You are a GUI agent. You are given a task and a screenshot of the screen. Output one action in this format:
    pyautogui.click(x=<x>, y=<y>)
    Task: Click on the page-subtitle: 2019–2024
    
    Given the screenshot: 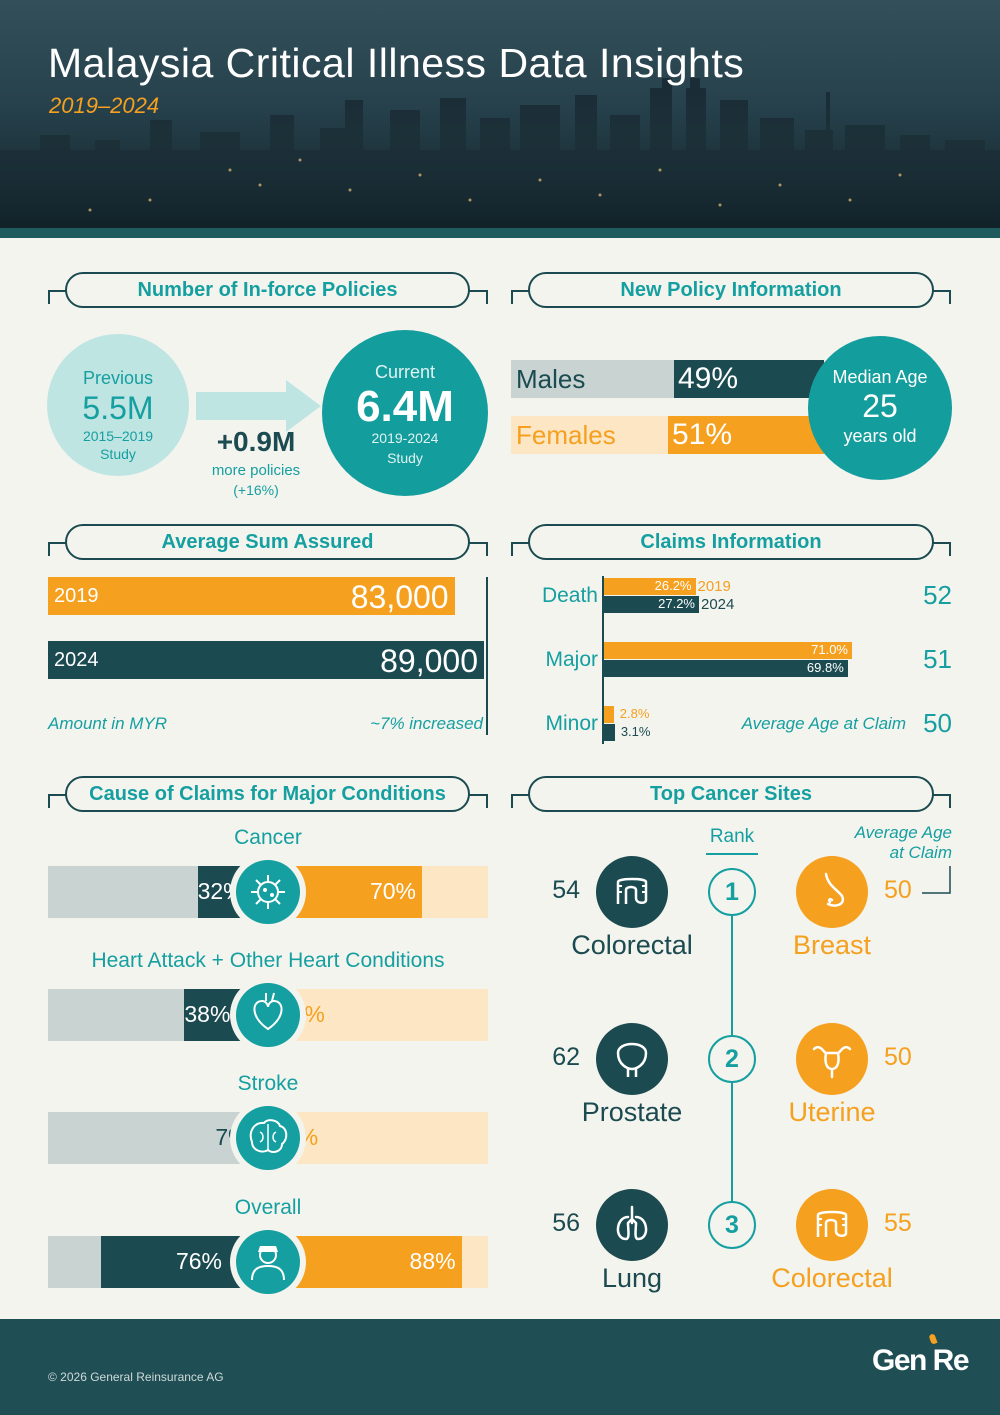 What is the action you would take?
    pyautogui.click(x=104, y=105)
    